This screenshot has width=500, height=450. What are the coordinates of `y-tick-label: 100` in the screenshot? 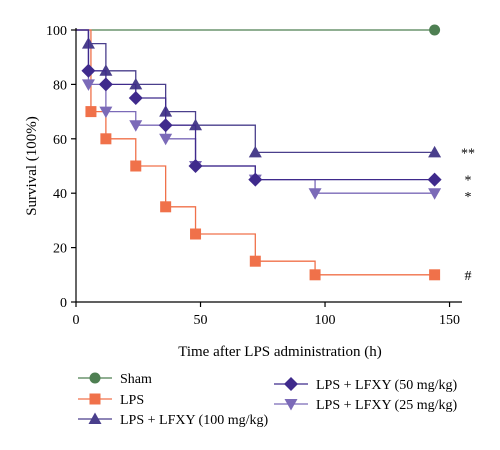 It's located at (56, 31).